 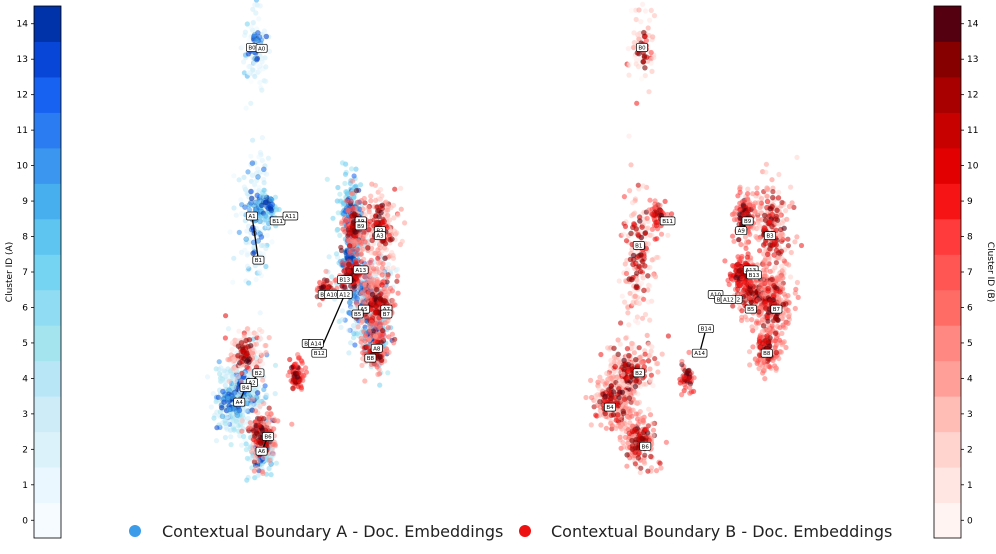 What do you see at coordinates (319, 353) in the screenshot?
I see `cluster-label-b12: B12` at bounding box center [319, 353].